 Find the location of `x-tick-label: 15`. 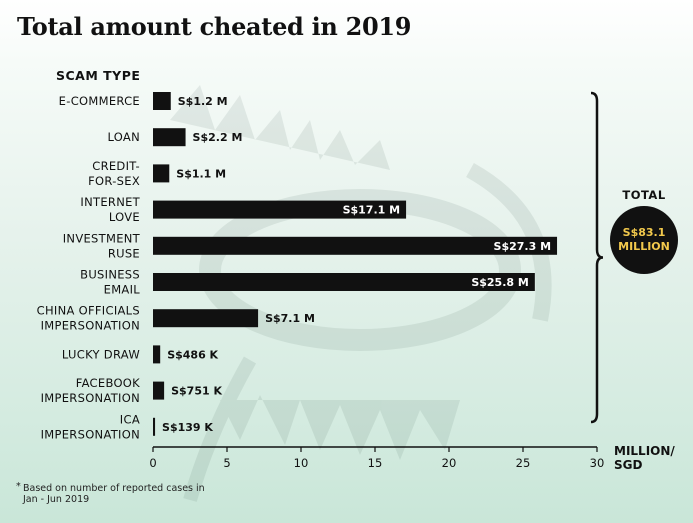

x-tick-label: 15 is located at coordinates (375, 463).